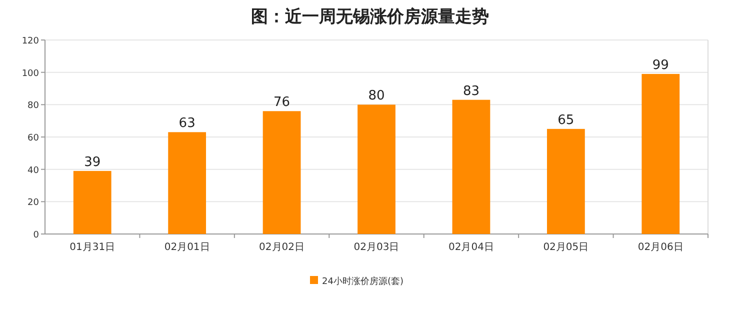  Describe the element at coordinates (363, 281) in the screenshot. I see `legend-label: 24小时涨价房源(套)` at that location.